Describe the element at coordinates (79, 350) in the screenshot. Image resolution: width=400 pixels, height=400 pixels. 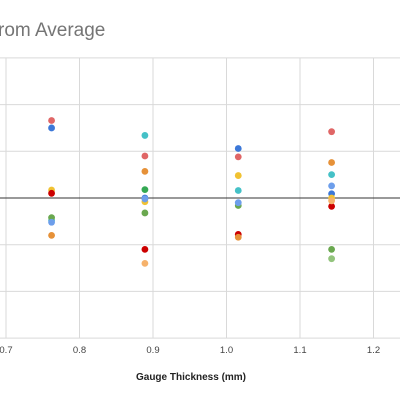
I see `x-tick-label: 0.8` at that location.